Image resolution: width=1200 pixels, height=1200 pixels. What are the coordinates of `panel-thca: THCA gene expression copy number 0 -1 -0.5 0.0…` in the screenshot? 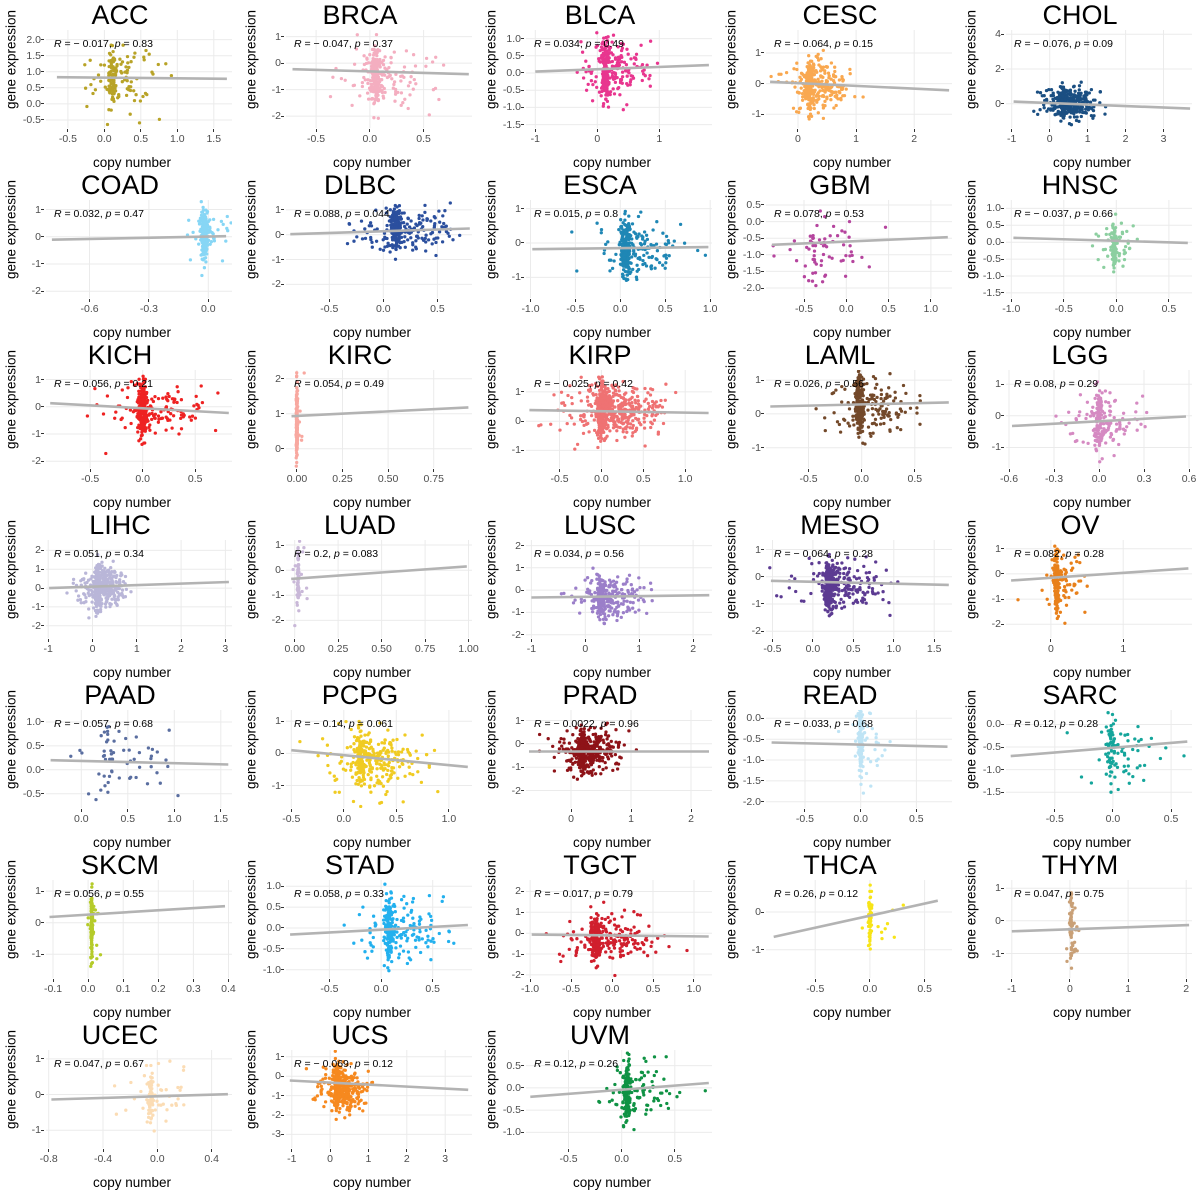 It's located at (840, 935).